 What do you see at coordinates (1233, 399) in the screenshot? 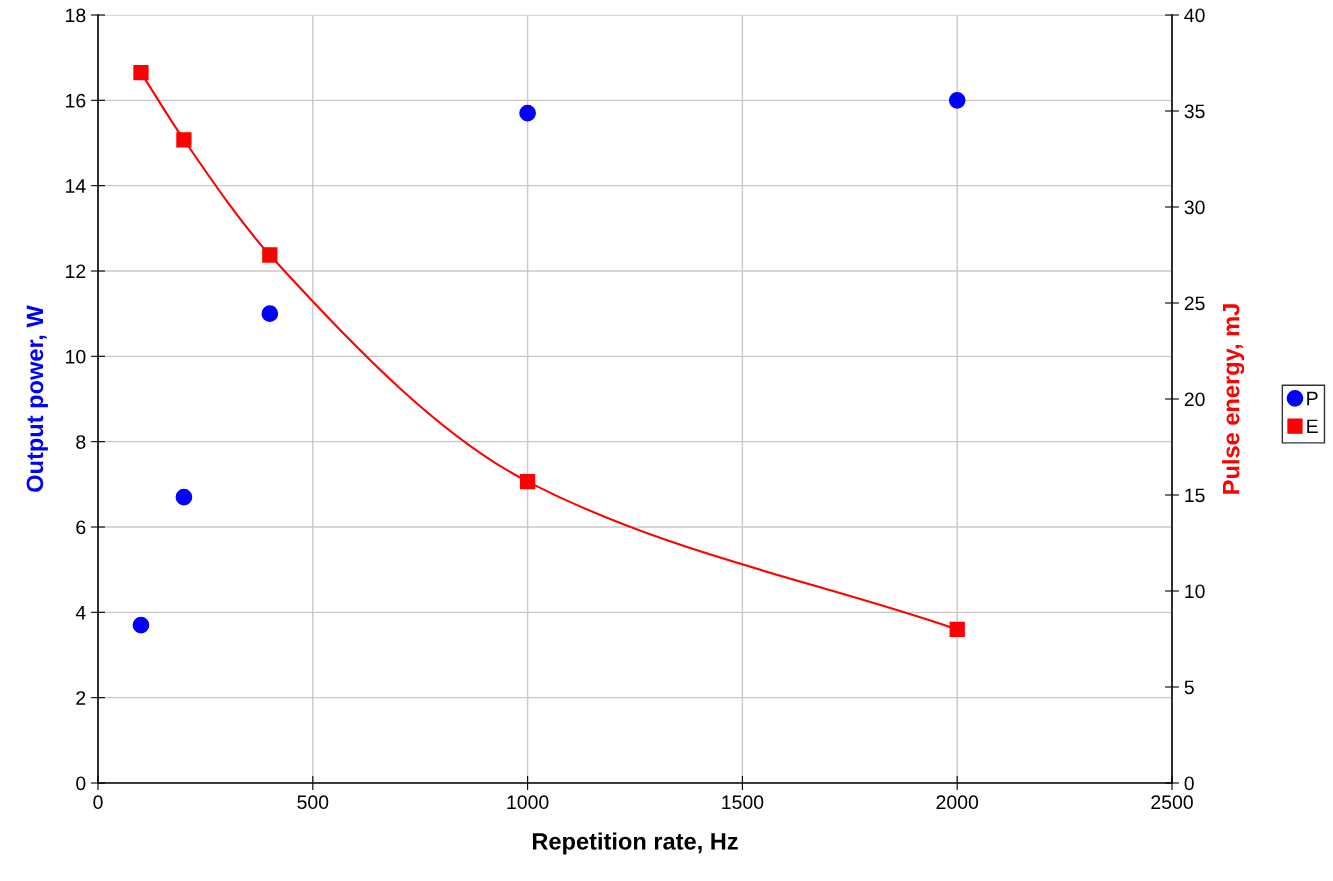
I see `y2-axis-title: Pulse energy, mJ` at bounding box center [1233, 399].